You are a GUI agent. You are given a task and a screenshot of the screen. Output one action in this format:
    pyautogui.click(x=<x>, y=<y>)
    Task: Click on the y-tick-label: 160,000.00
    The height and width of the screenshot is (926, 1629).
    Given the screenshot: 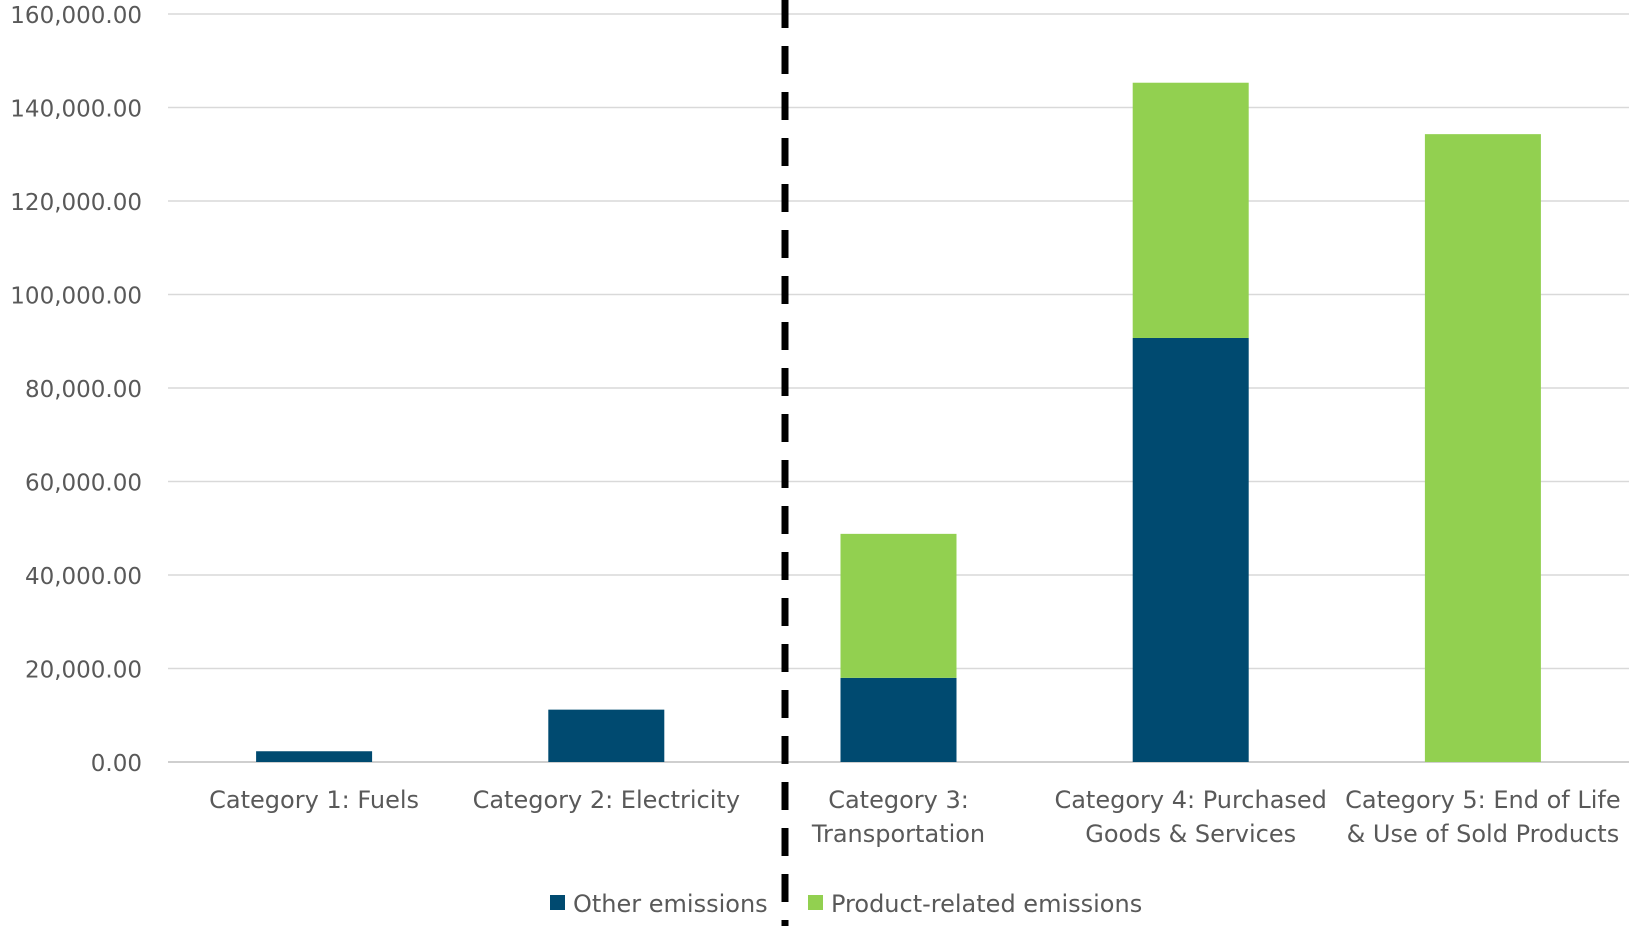 What is the action you would take?
    pyautogui.click(x=76, y=16)
    